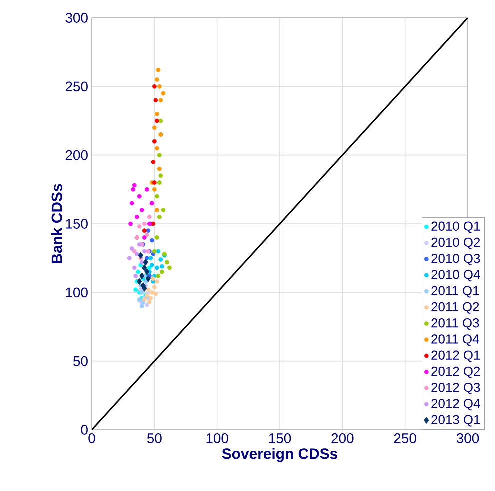 This screenshot has width=495, height=491. I want to click on legend-label: 2011 Q2, so click(456, 308).